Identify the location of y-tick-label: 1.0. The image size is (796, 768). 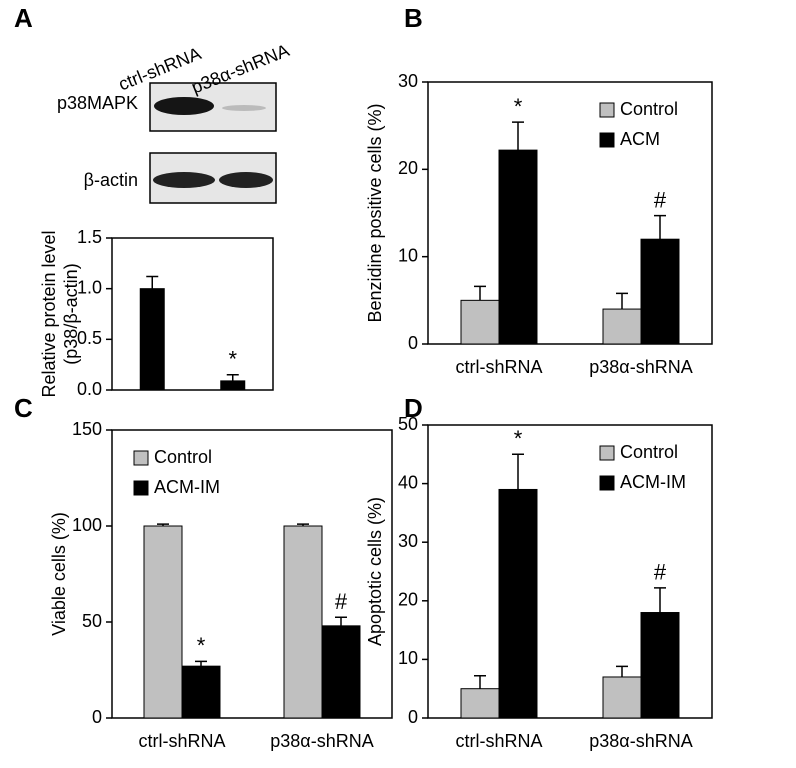
(89, 287).